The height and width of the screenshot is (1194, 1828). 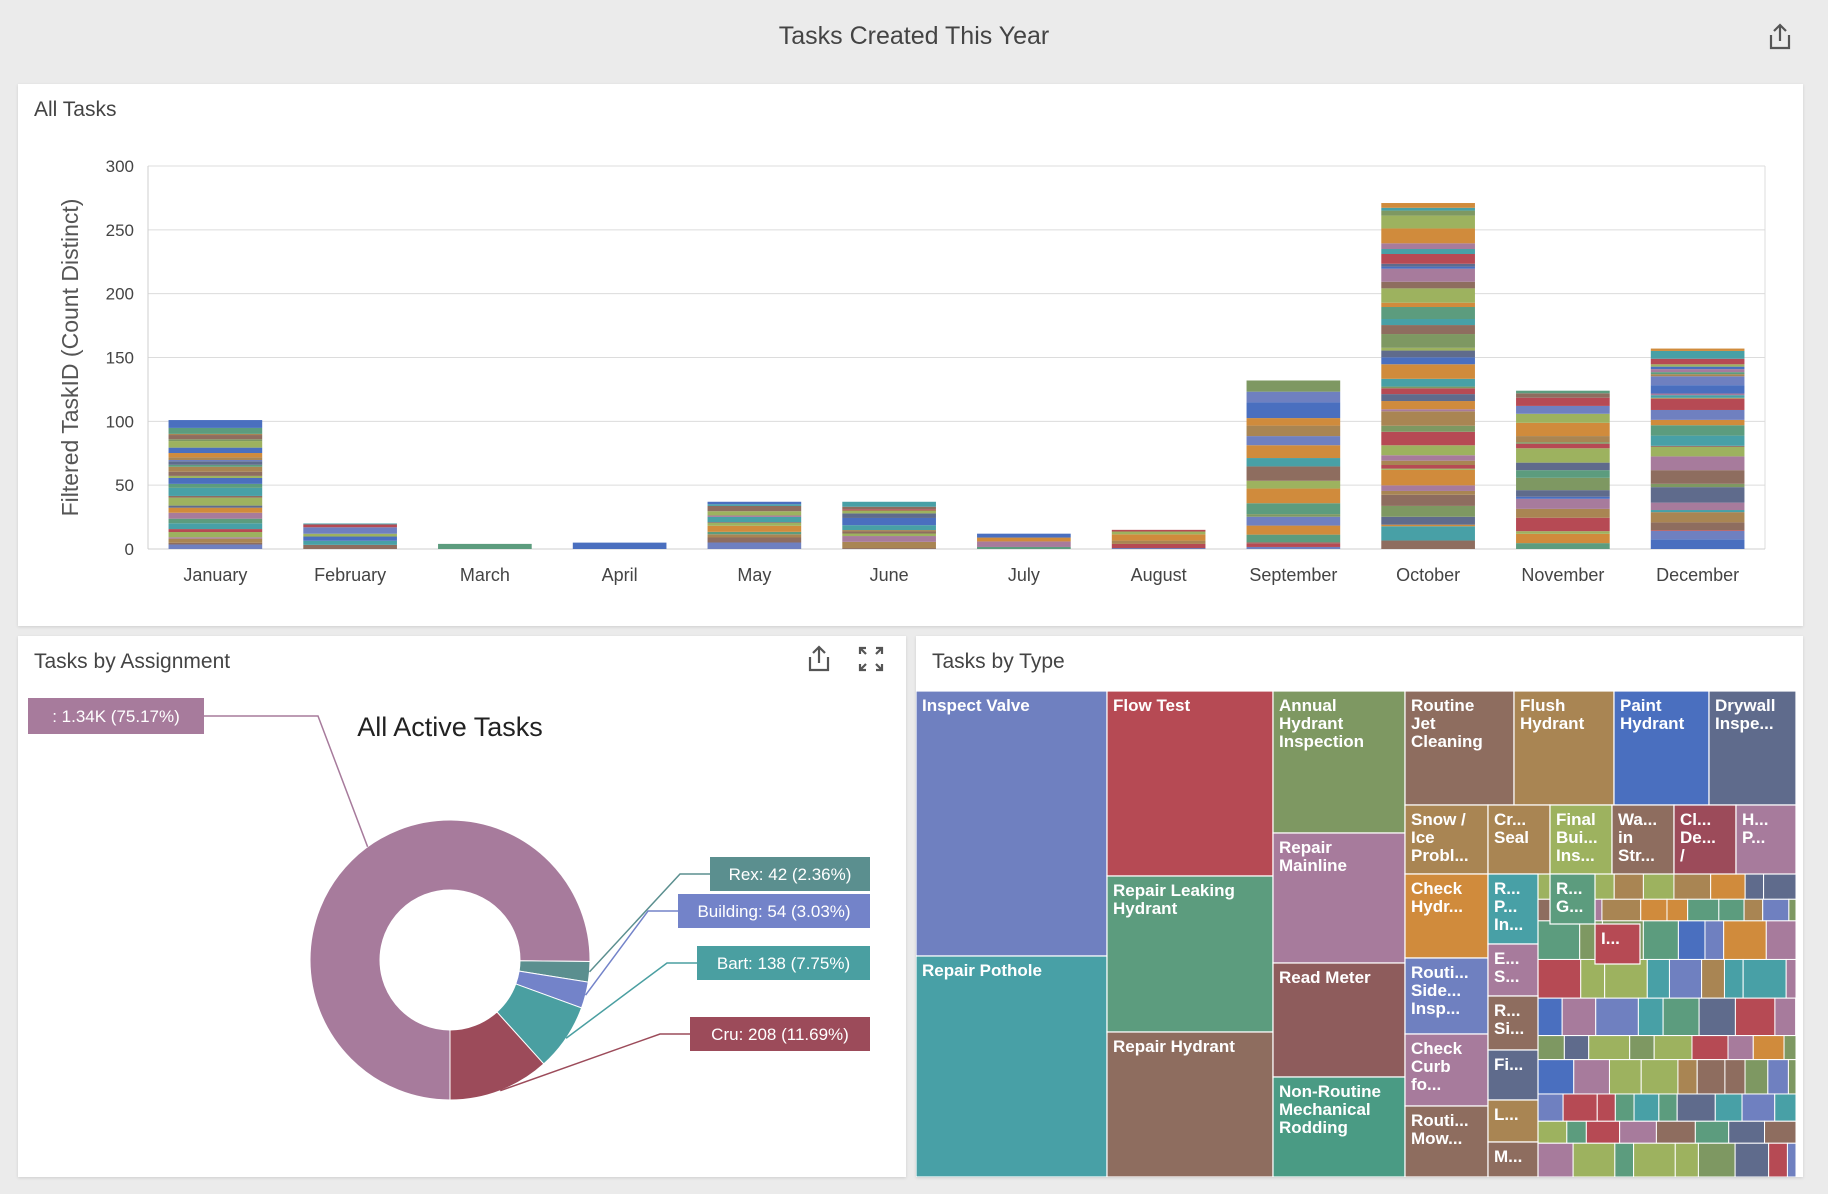 I want to click on expand-icon, so click(x=871, y=659).